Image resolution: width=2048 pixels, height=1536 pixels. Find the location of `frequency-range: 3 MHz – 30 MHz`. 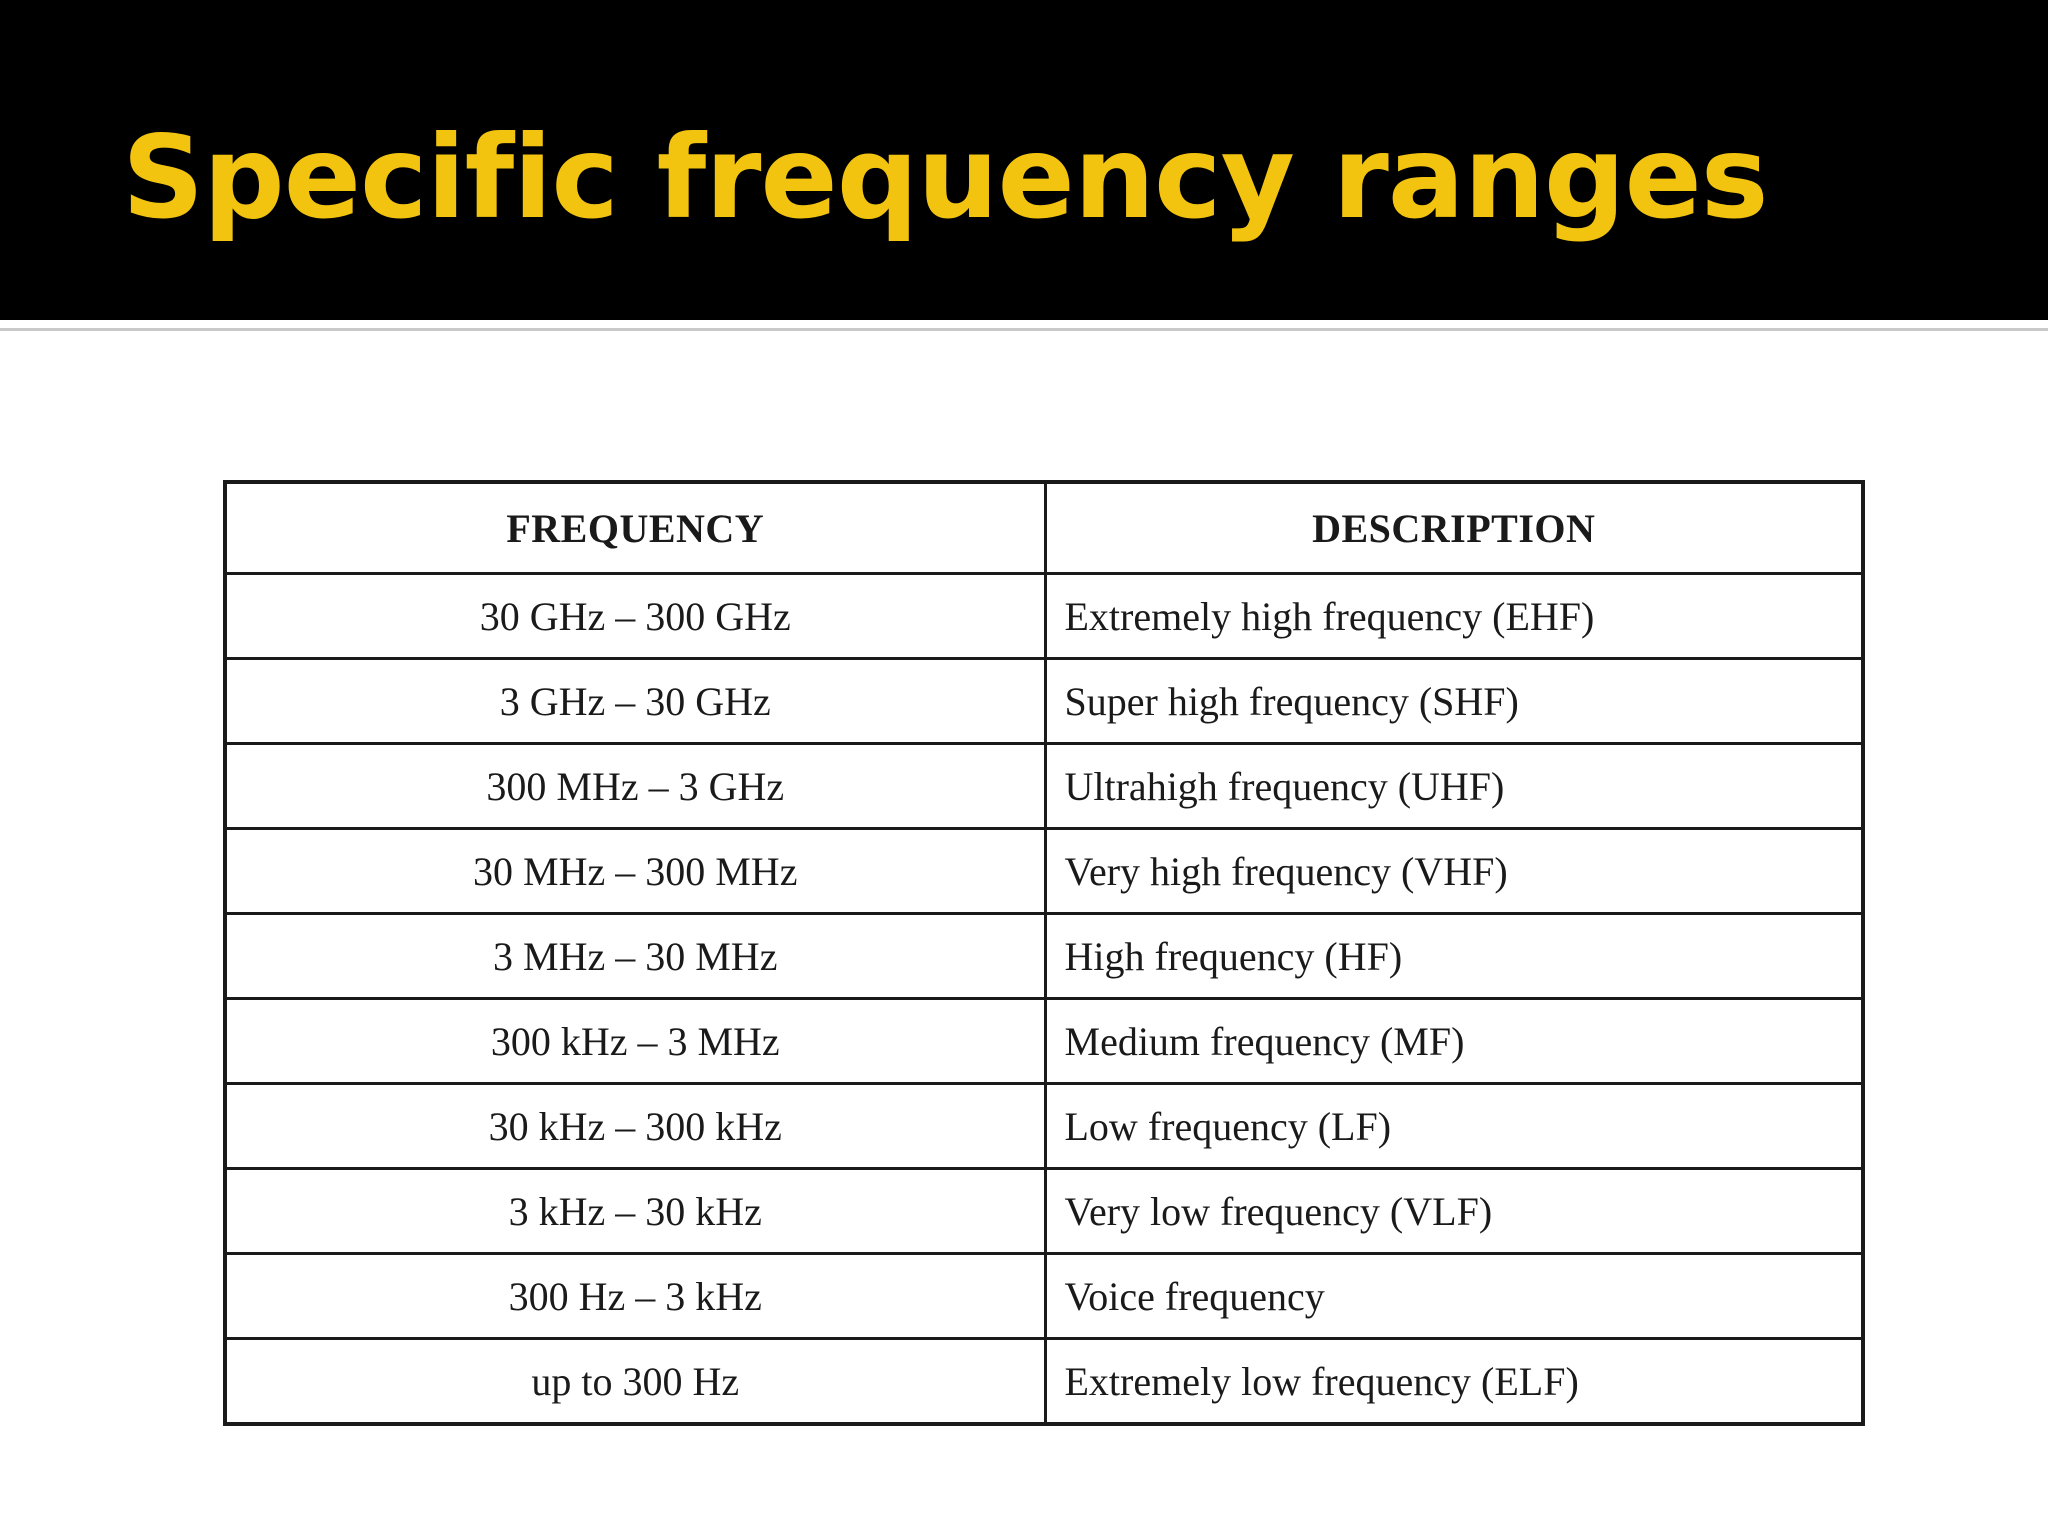

frequency-range: 3 MHz – 30 MHz is located at coordinates (635, 956).